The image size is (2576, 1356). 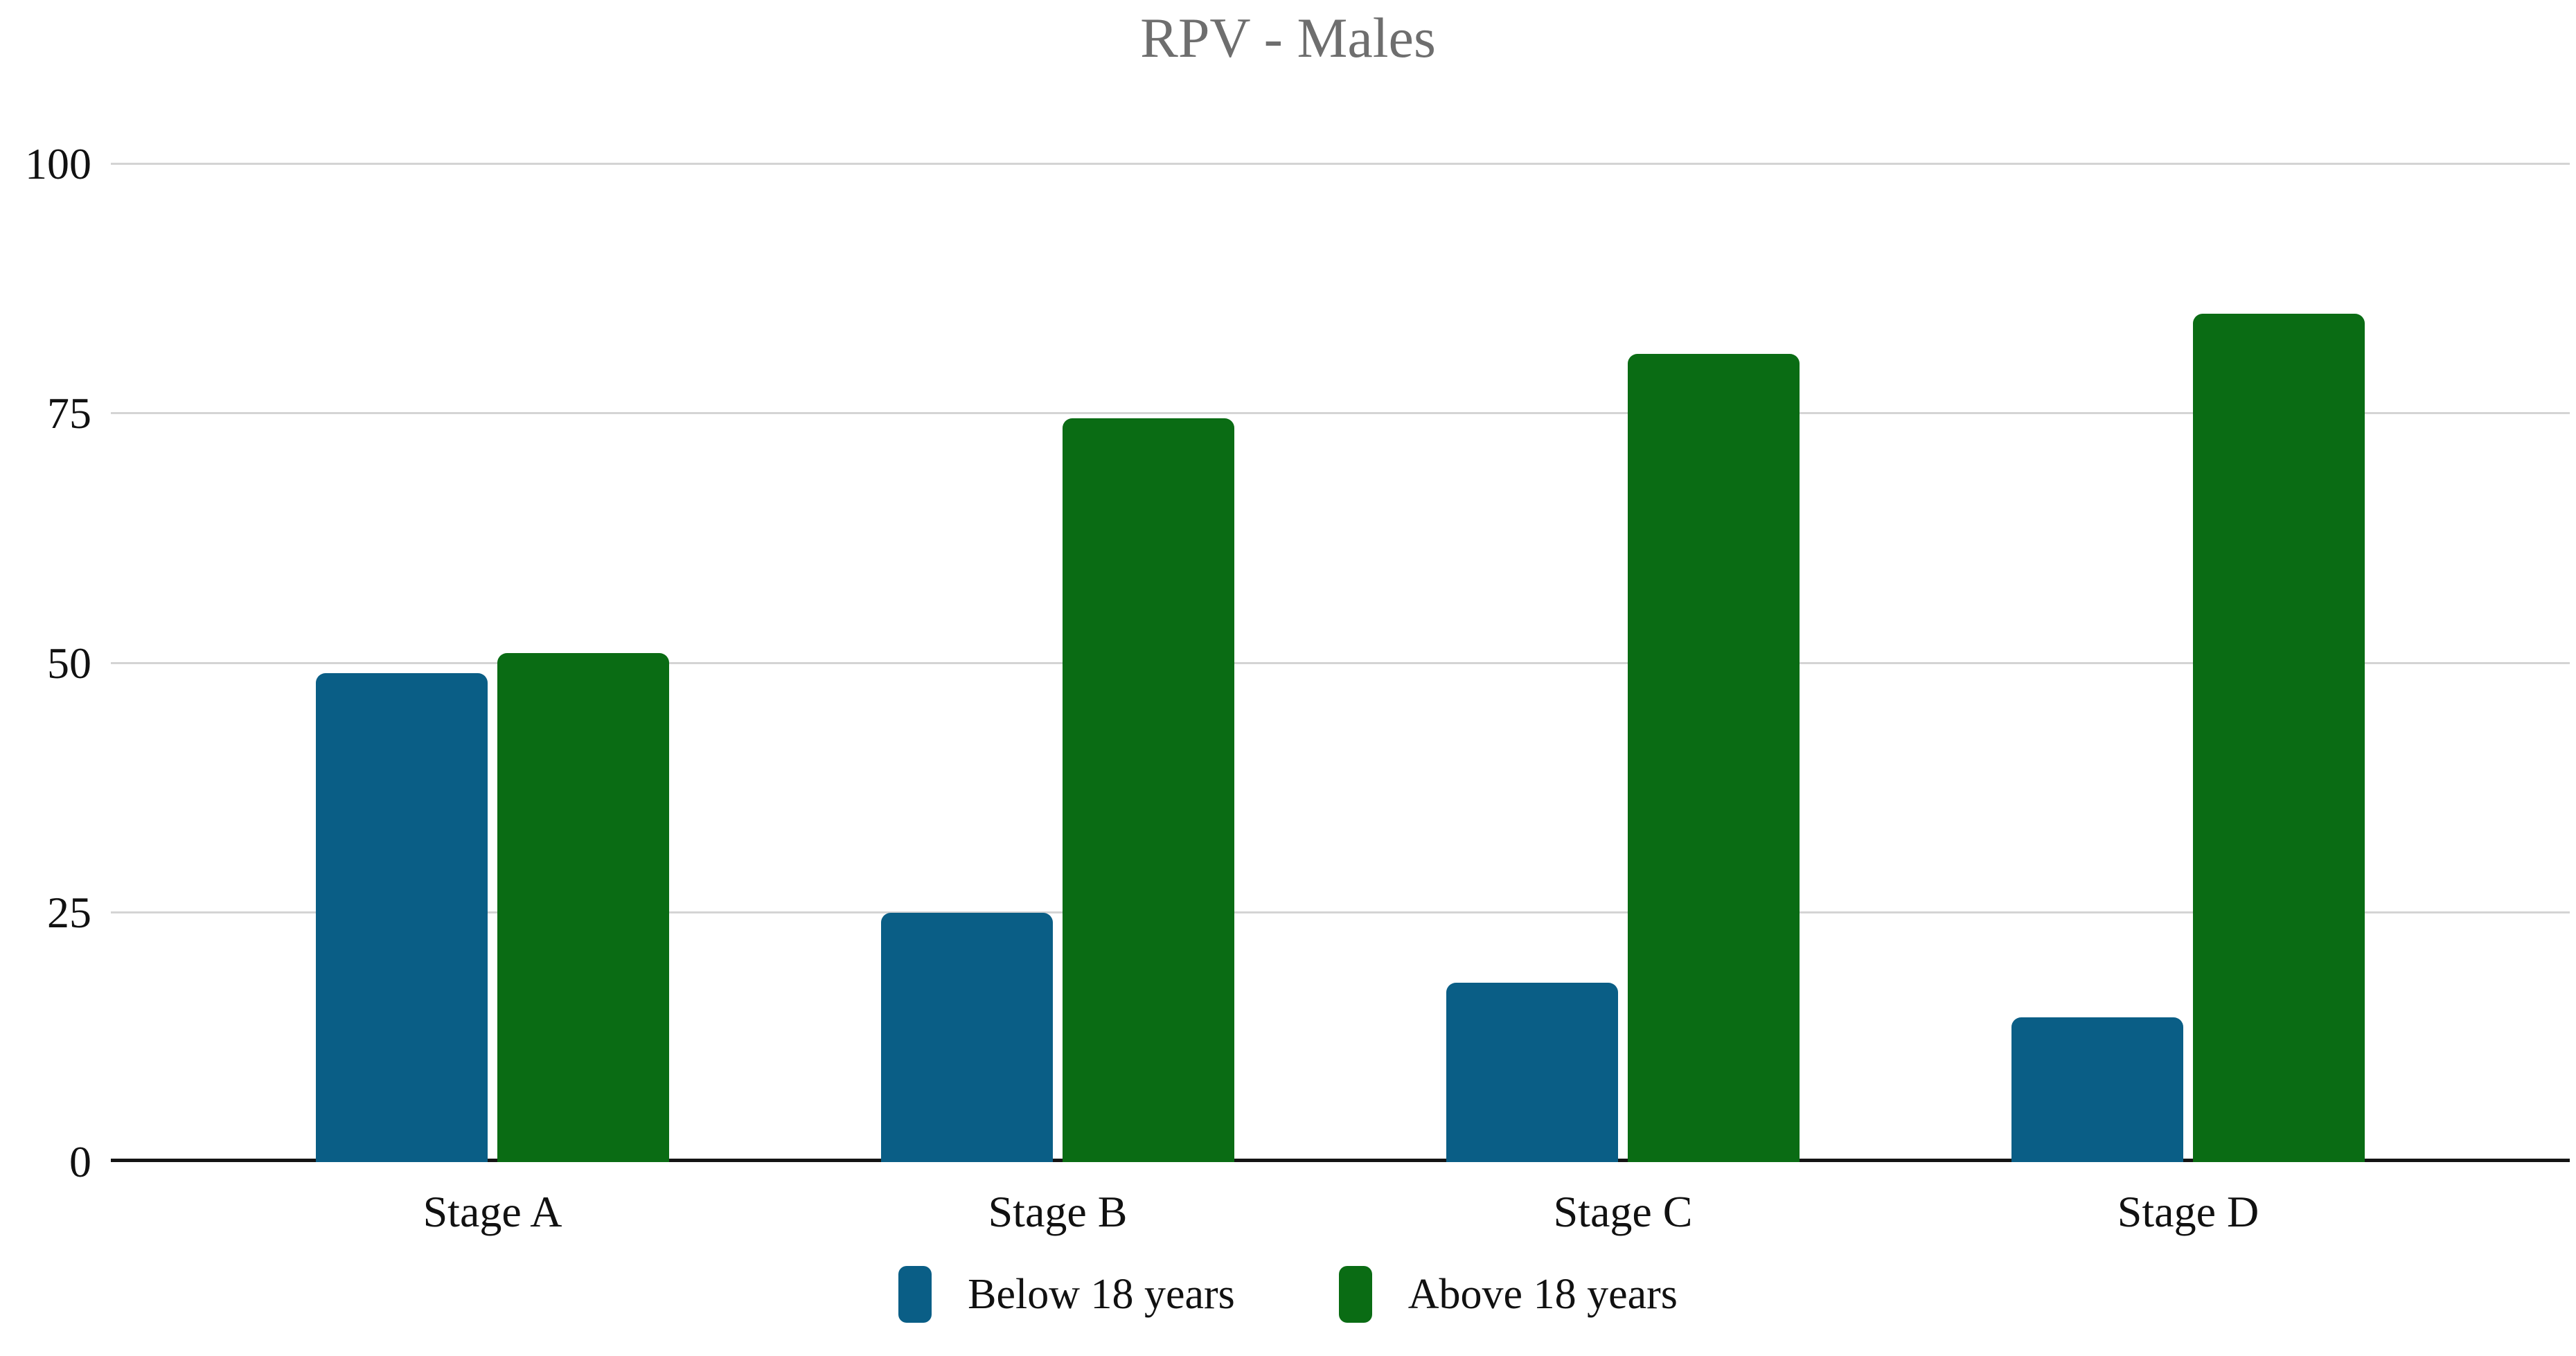 I want to click on legend-item-above-18-years: Above 18 years, so click(x=1508, y=1294).